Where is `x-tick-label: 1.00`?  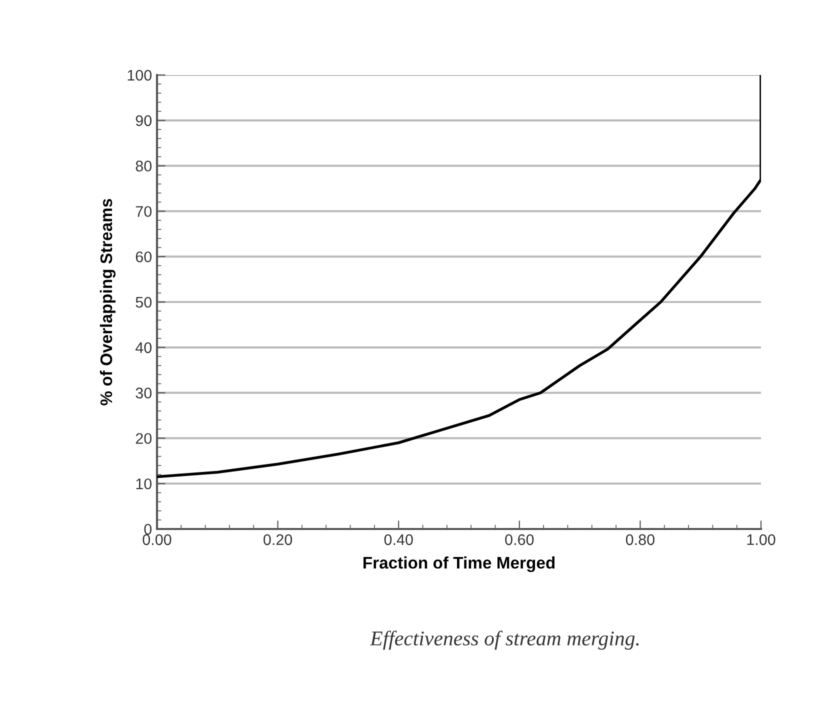 x-tick-label: 1.00 is located at coordinates (761, 540).